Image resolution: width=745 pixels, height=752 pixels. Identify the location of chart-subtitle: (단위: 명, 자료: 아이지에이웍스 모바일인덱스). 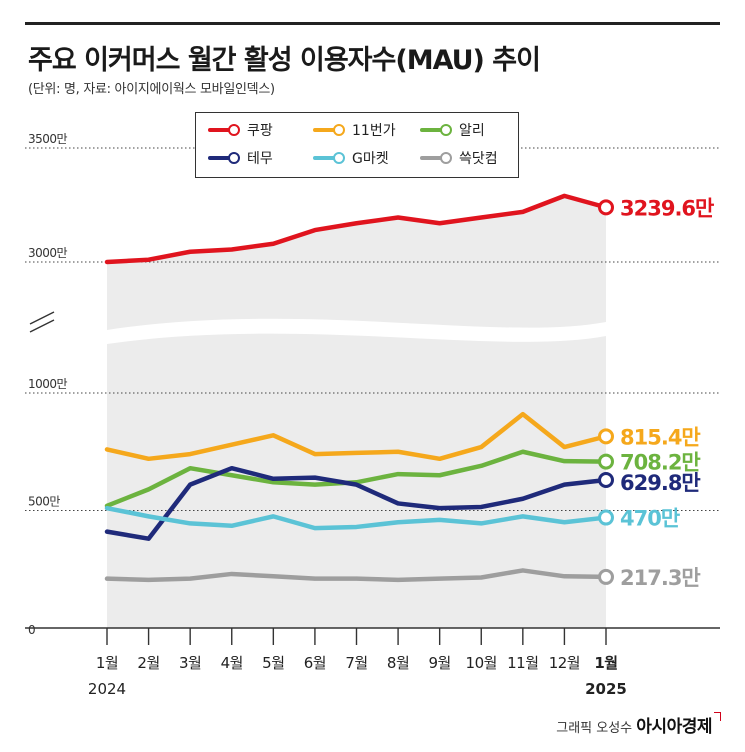
(151, 89).